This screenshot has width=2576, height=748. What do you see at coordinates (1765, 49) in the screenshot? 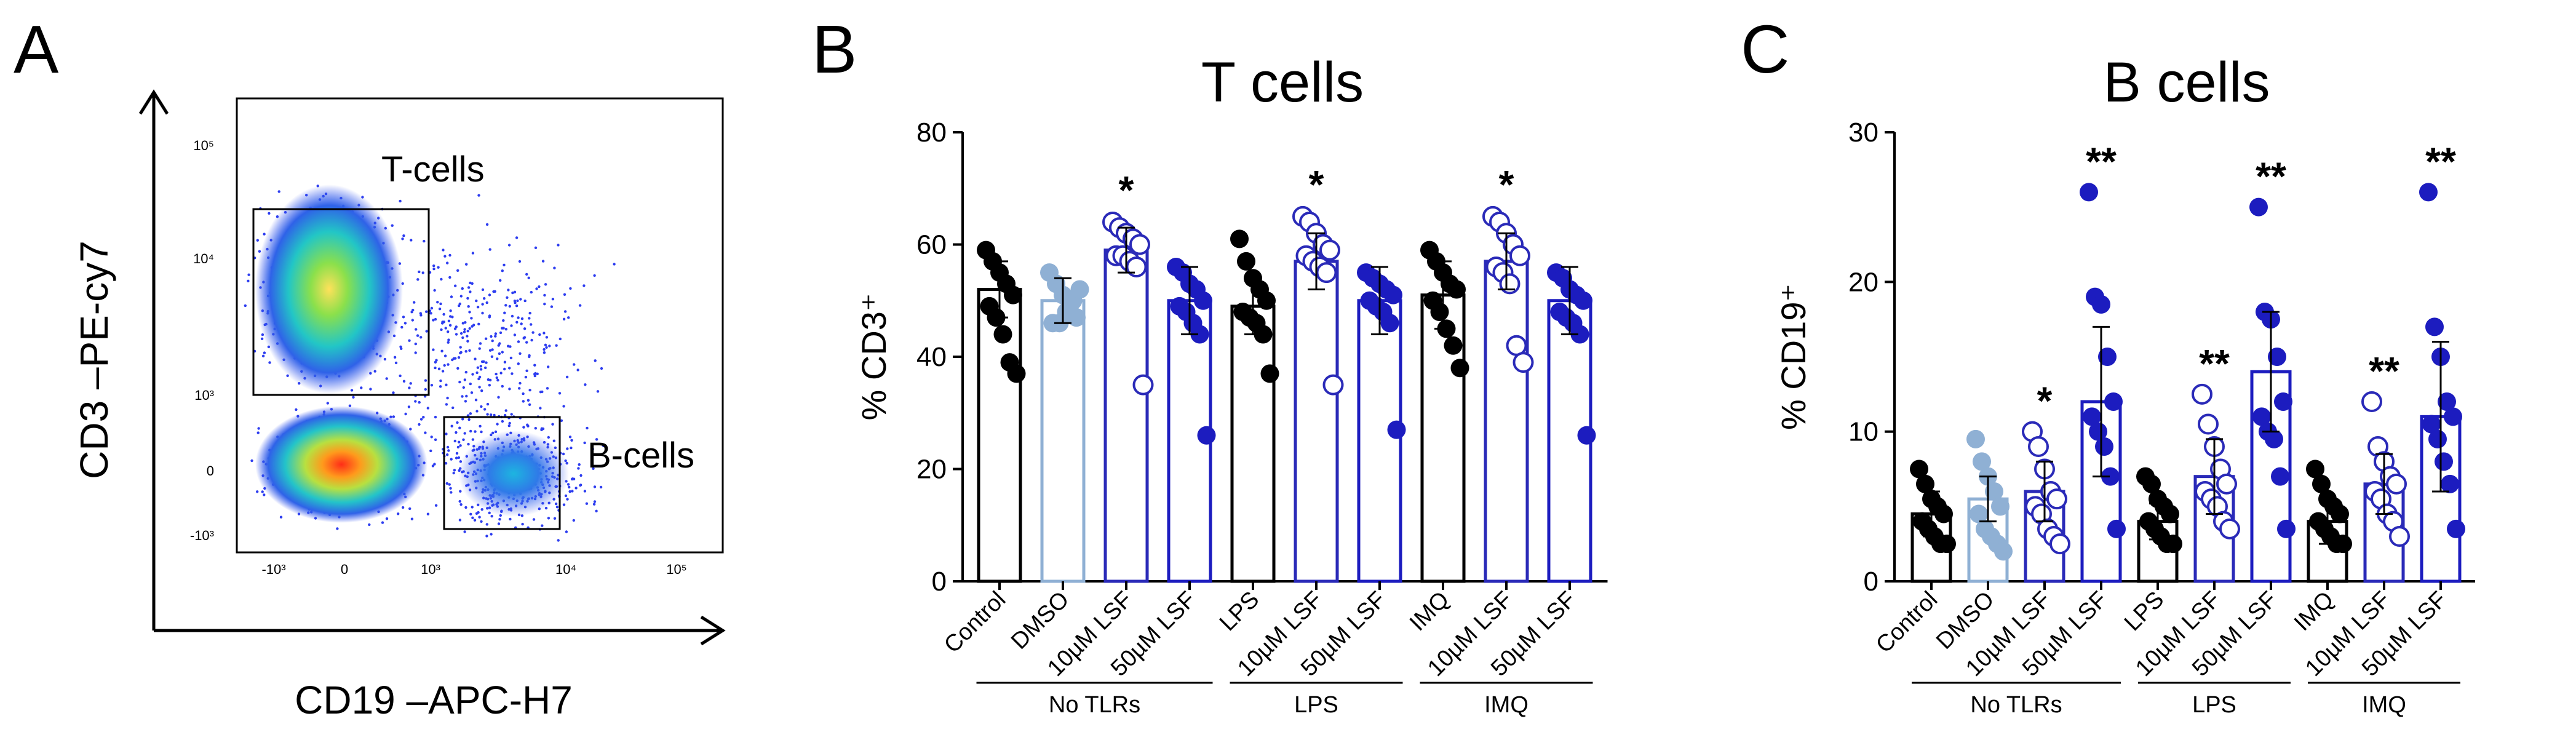
I see `panel-label-c: C` at bounding box center [1765, 49].